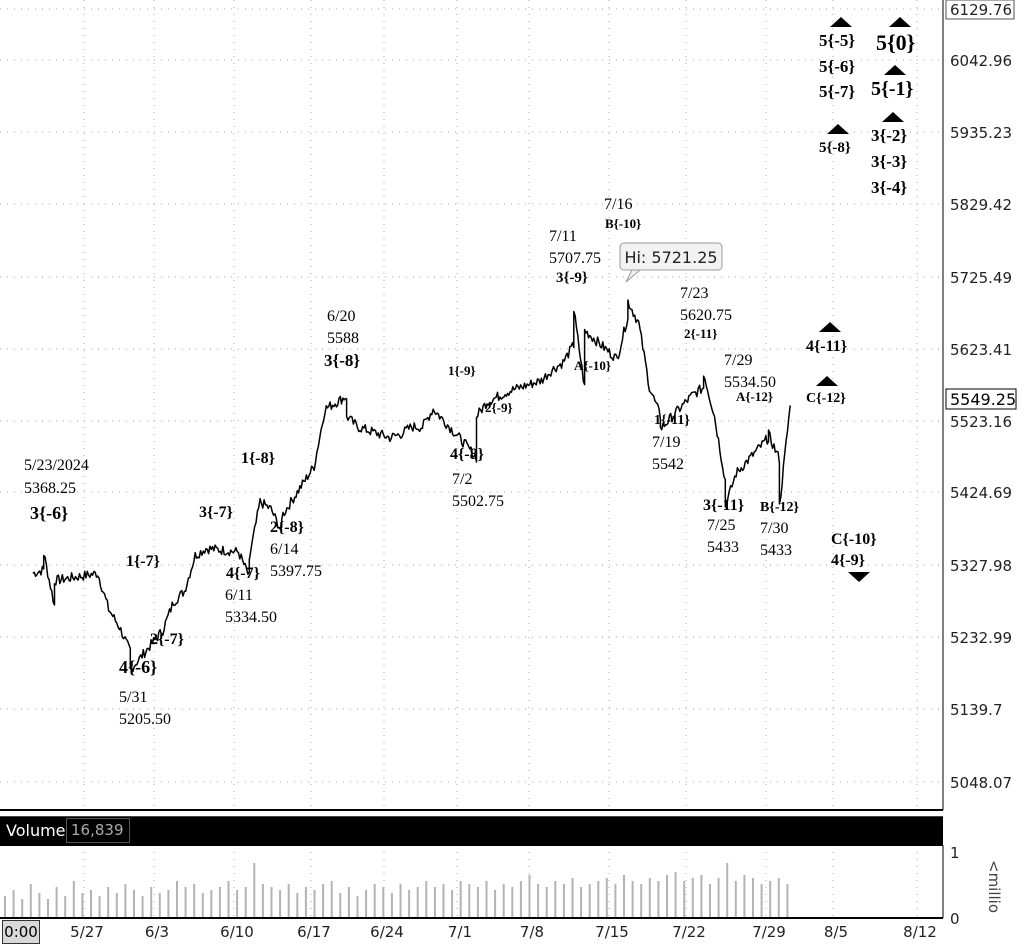  What do you see at coordinates (666, 442) in the screenshot?
I see `annotation-date: 7/19` at bounding box center [666, 442].